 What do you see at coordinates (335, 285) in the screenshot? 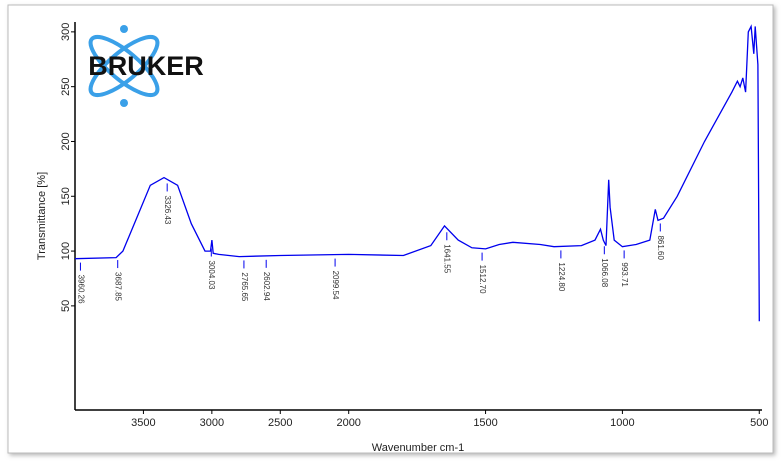
I see `peak-label: 2099.54` at bounding box center [335, 285].